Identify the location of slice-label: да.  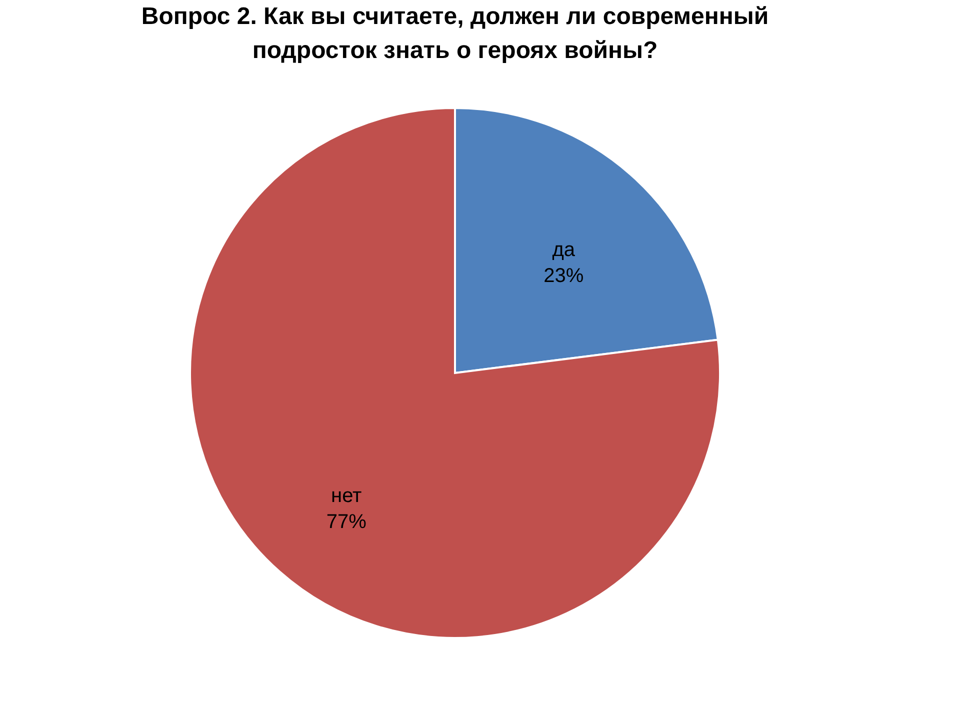
(564, 249).